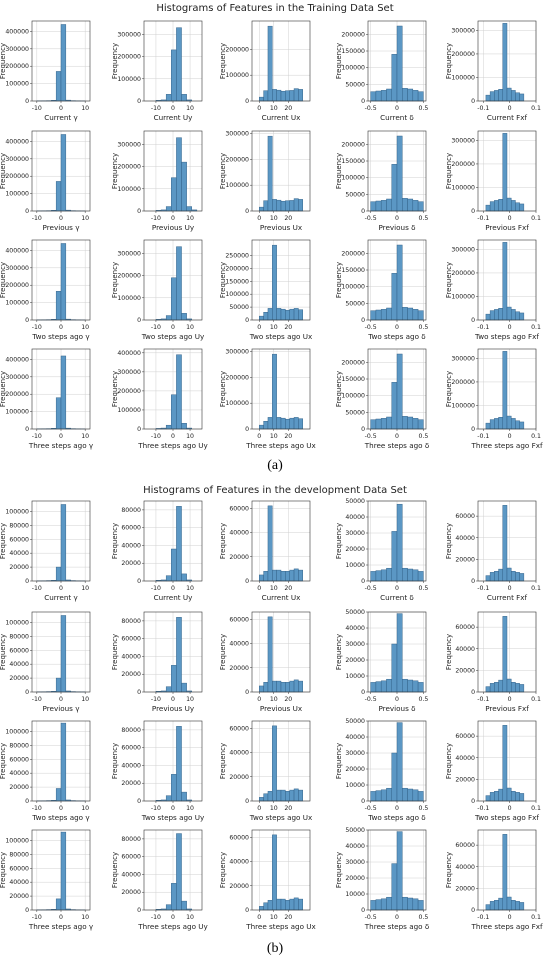 The image size is (550, 961). What do you see at coordinates (355, 721) in the screenshot?
I see `y-tick-label: 50000` at bounding box center [355, 721].